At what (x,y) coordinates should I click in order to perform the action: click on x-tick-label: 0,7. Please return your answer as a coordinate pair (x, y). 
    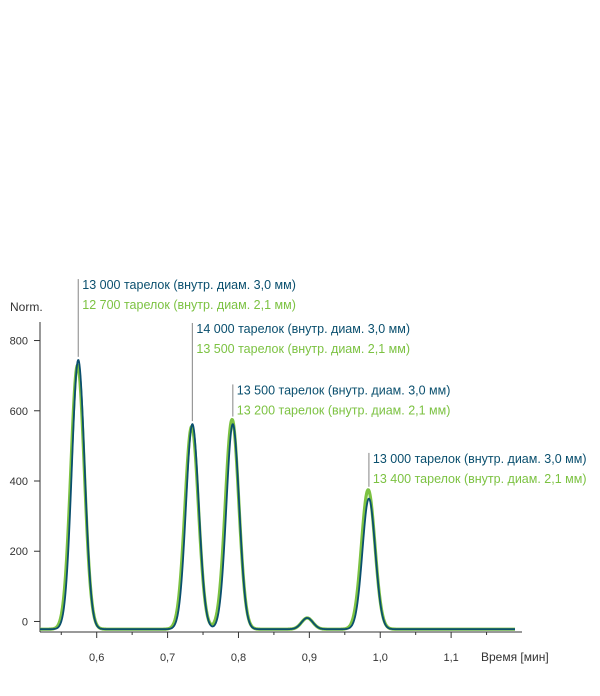
    Looking at the image, I should click on (167, 658).